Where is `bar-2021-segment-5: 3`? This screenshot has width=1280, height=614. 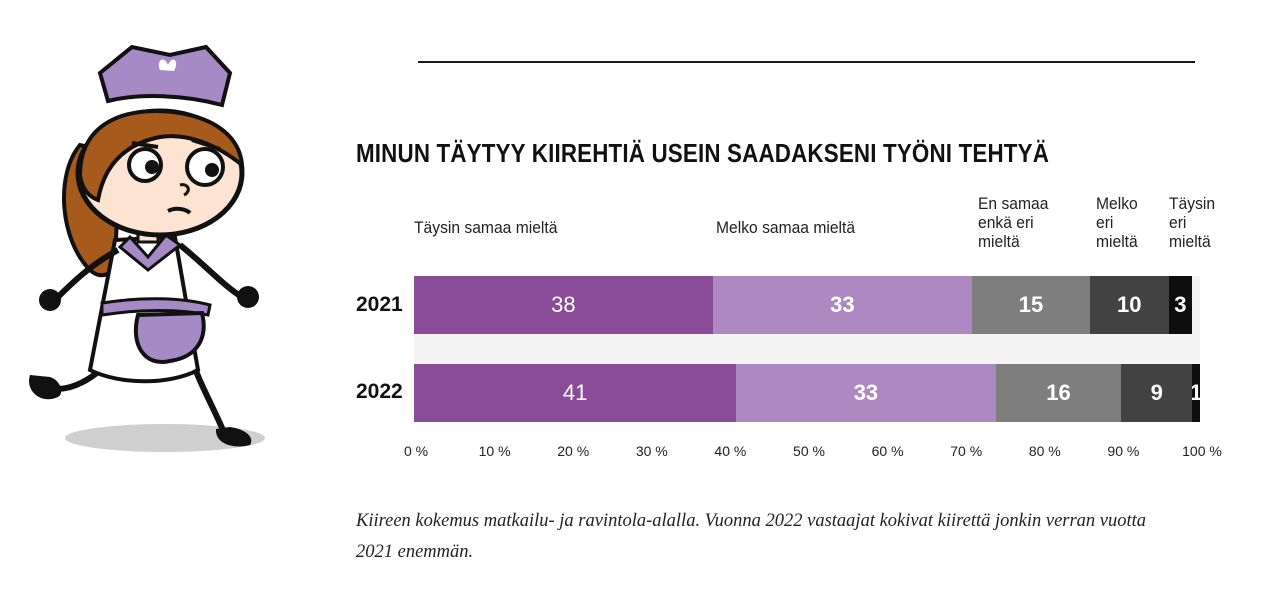
bar-2021-segment-5: 3 is located at coordinates (1180, 305).